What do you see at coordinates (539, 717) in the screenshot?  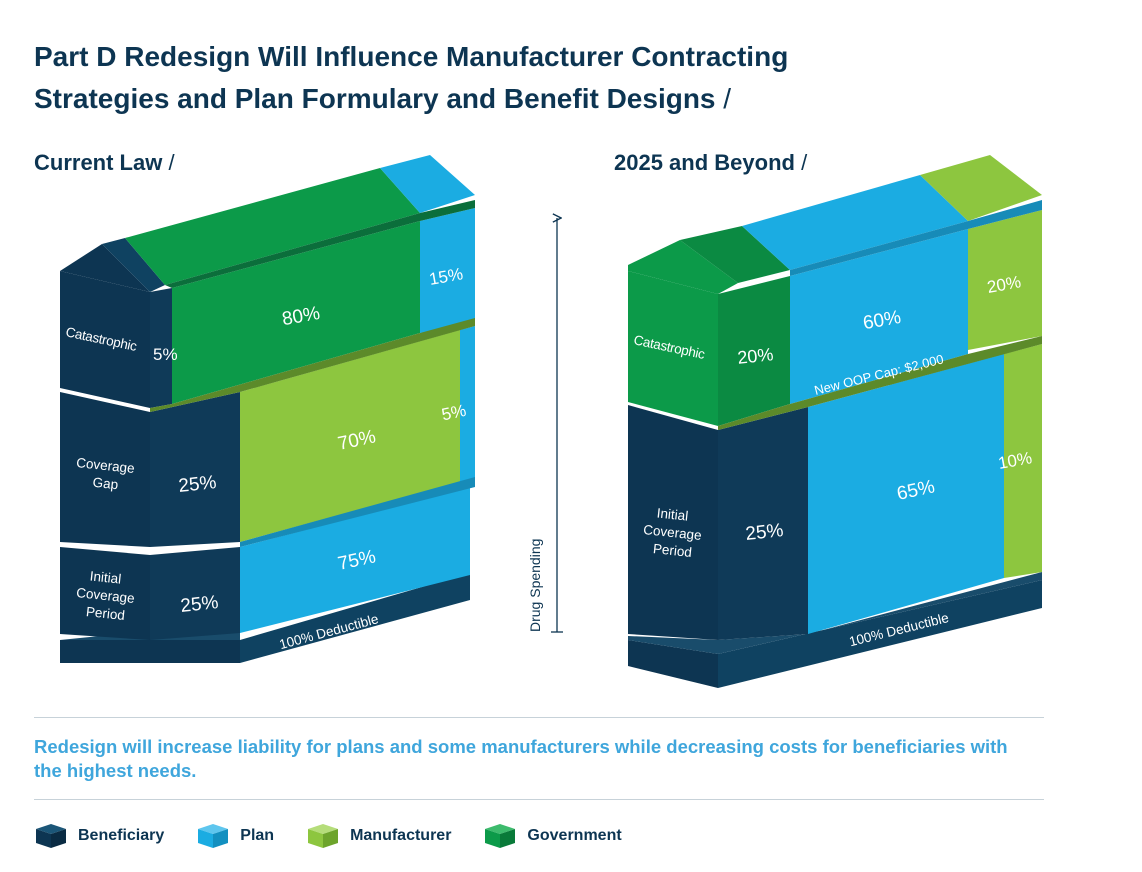 I see `divider-top` at bounding box center [539, 717].